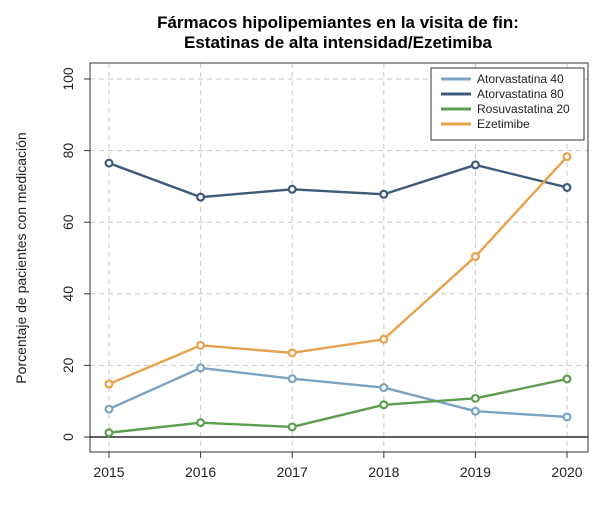 The width and height of the screenshot is (606, 531). Describe the element at coordinates (68, 437) in the screenshot. I see `y-tick-label: 0` at that location.